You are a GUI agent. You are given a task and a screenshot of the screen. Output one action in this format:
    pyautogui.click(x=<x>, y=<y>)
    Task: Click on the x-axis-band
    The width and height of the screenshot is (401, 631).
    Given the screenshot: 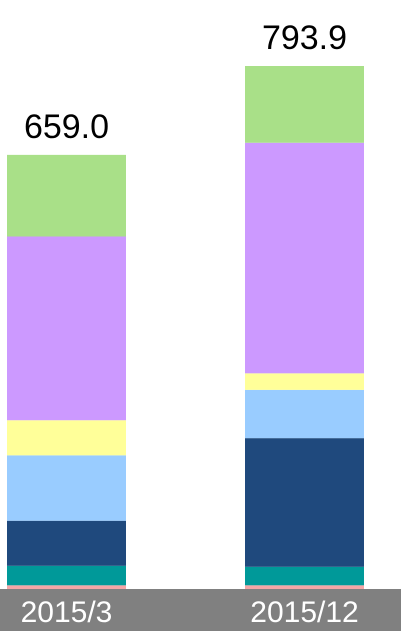 What is the action you would take?
    pyautogui.click(x=200, y=610)
    